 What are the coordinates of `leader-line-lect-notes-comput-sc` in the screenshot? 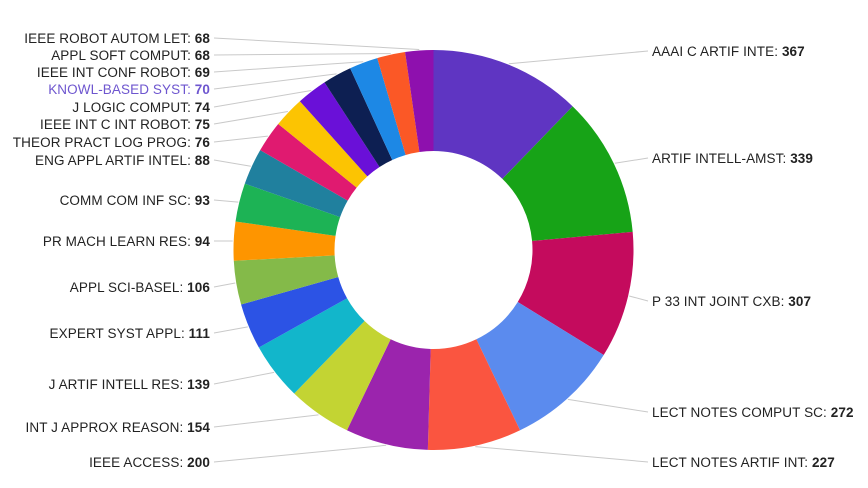 It's located at (608, 405).